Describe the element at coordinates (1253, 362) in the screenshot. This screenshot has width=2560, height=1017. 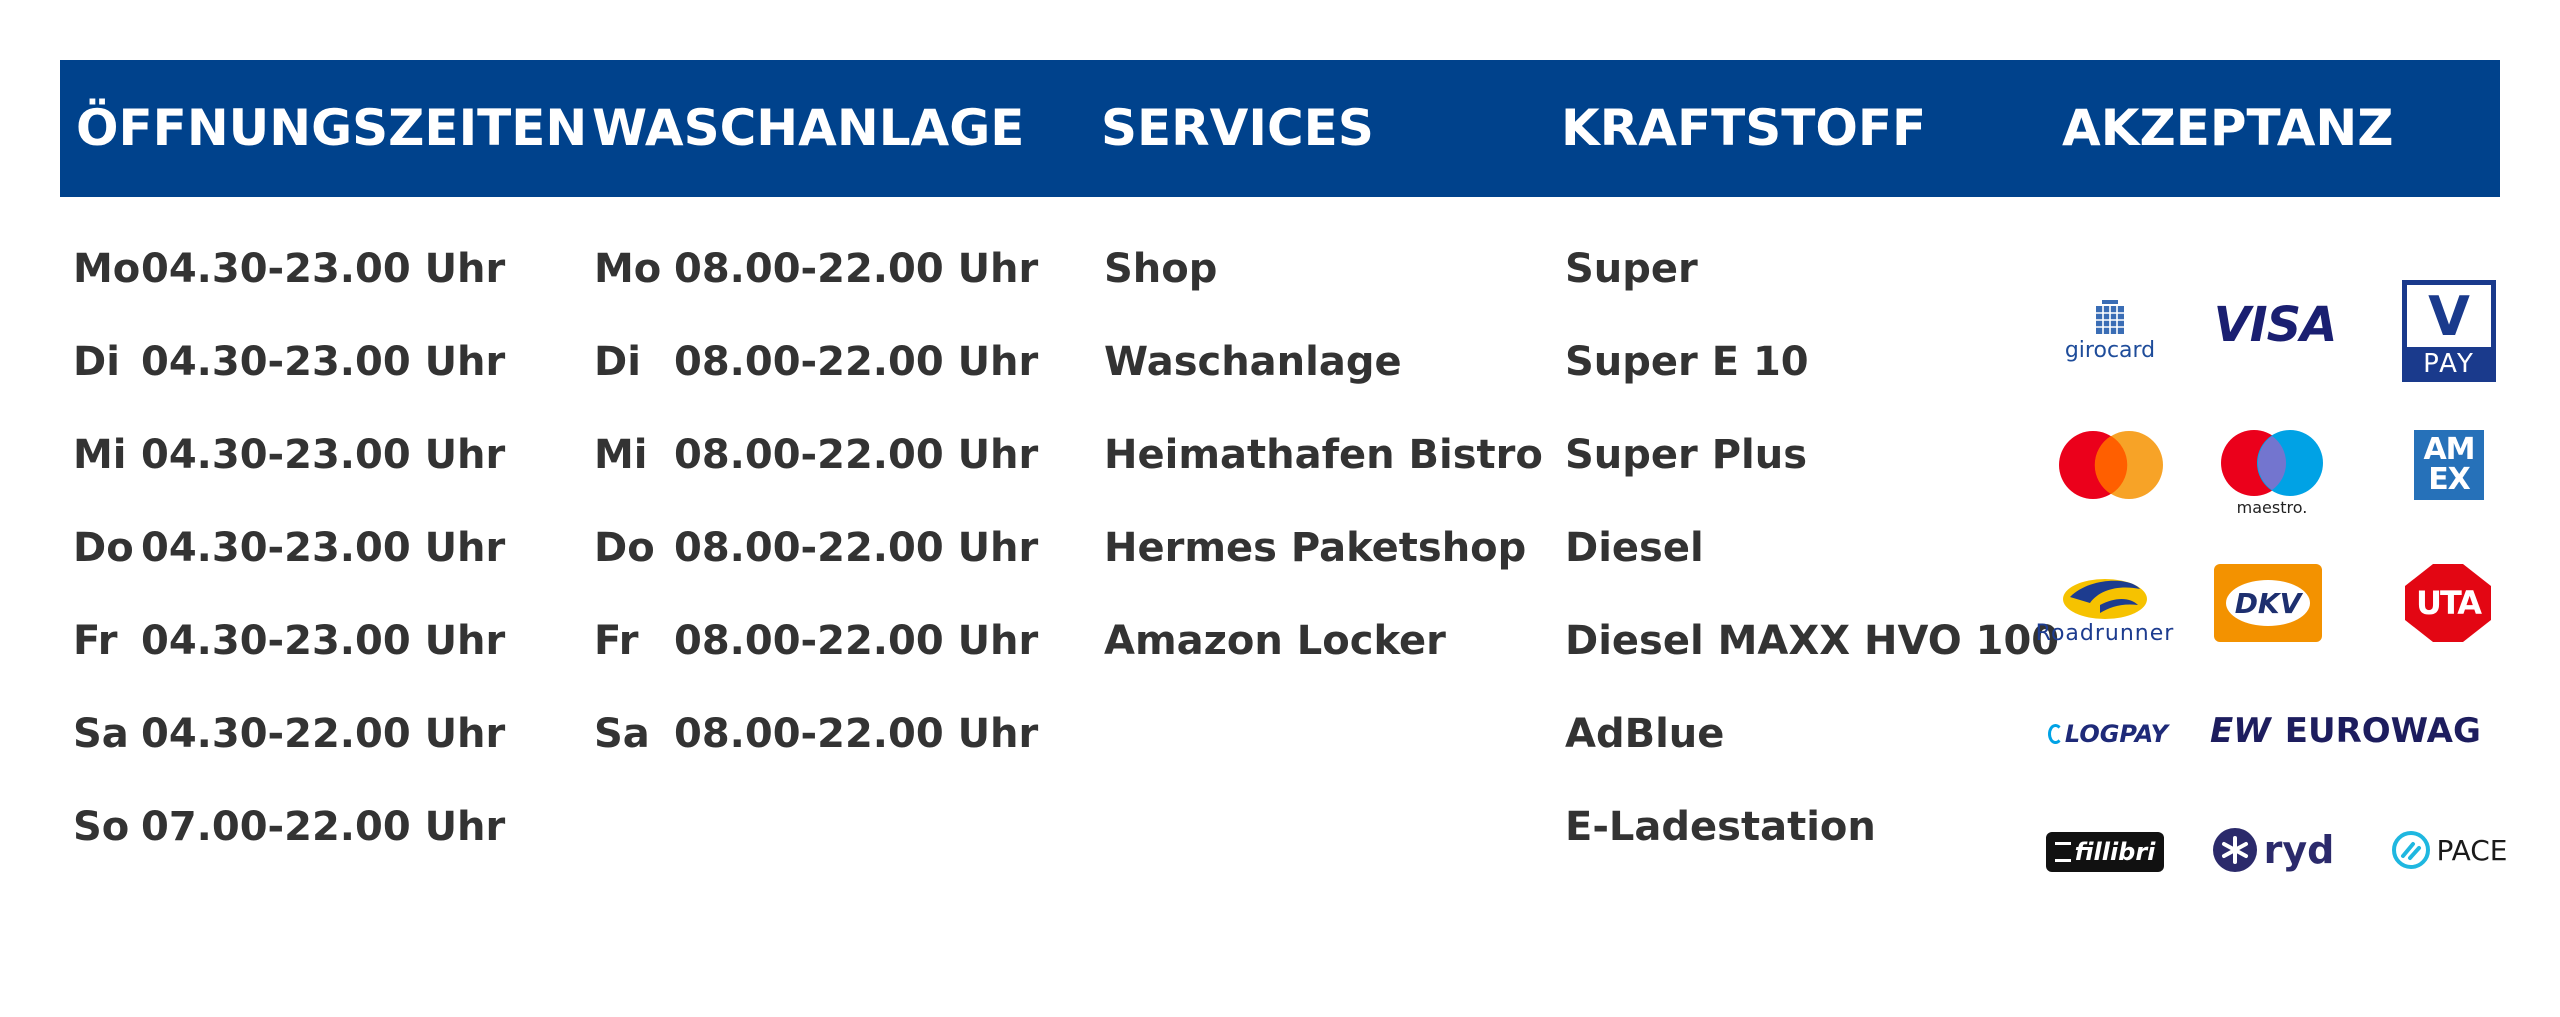
I see `service-item: Waschanlage` at that location.